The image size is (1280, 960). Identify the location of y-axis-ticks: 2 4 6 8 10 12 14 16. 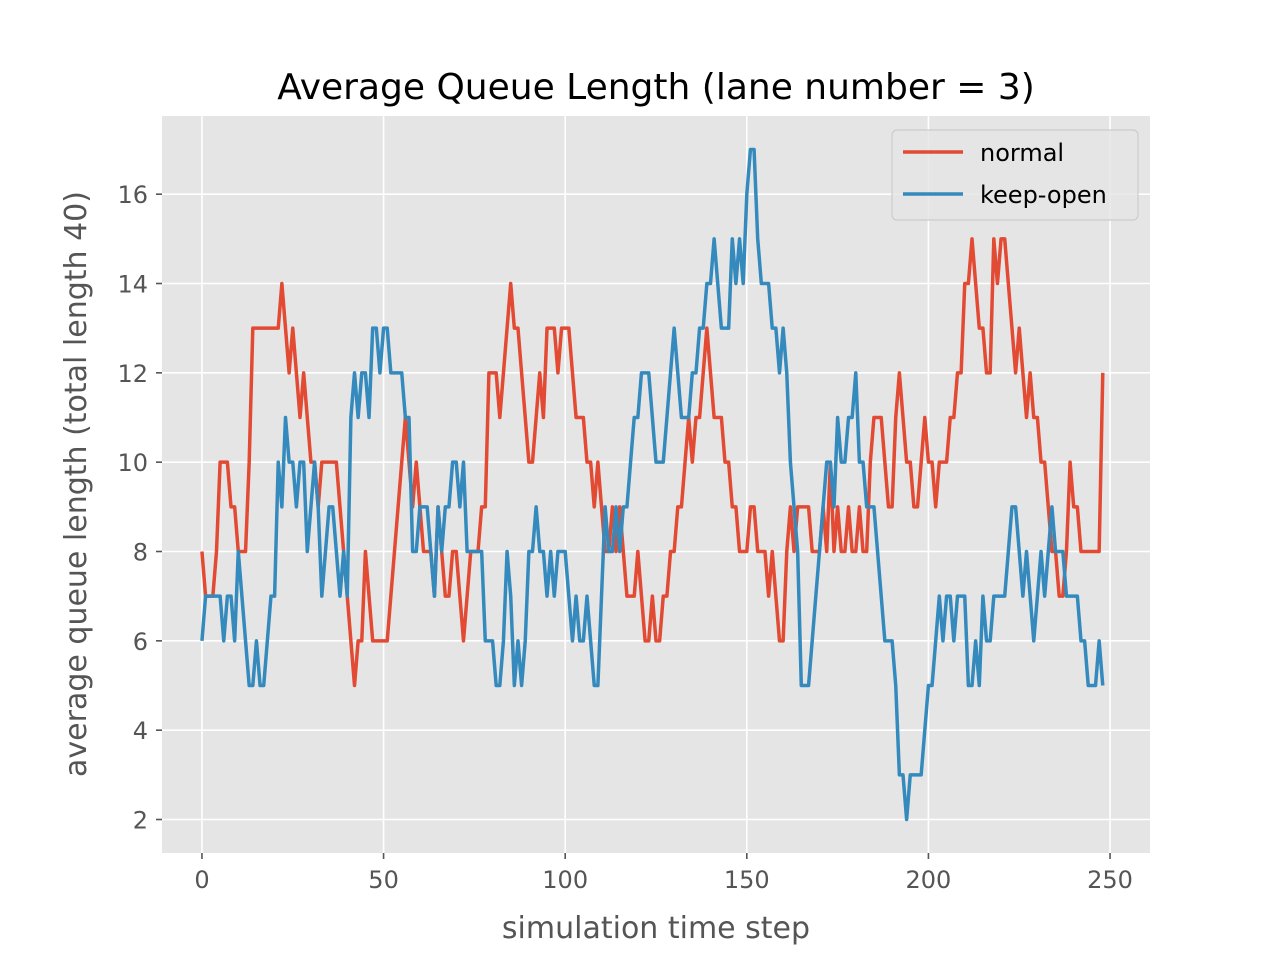
(139, 508).